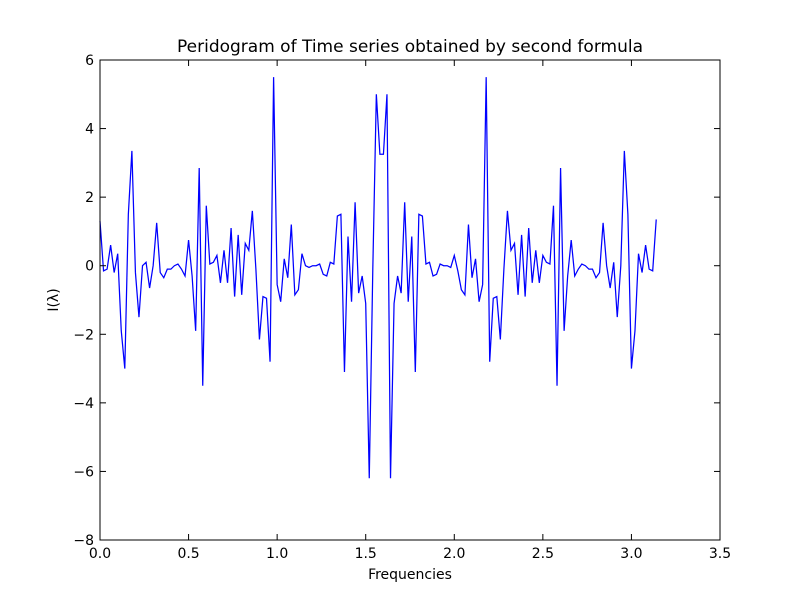  What do you see at coordinates (410, 575) in the screenshot?
I see `x-axis-label: Frequencies` at bounding box center [410, 575].